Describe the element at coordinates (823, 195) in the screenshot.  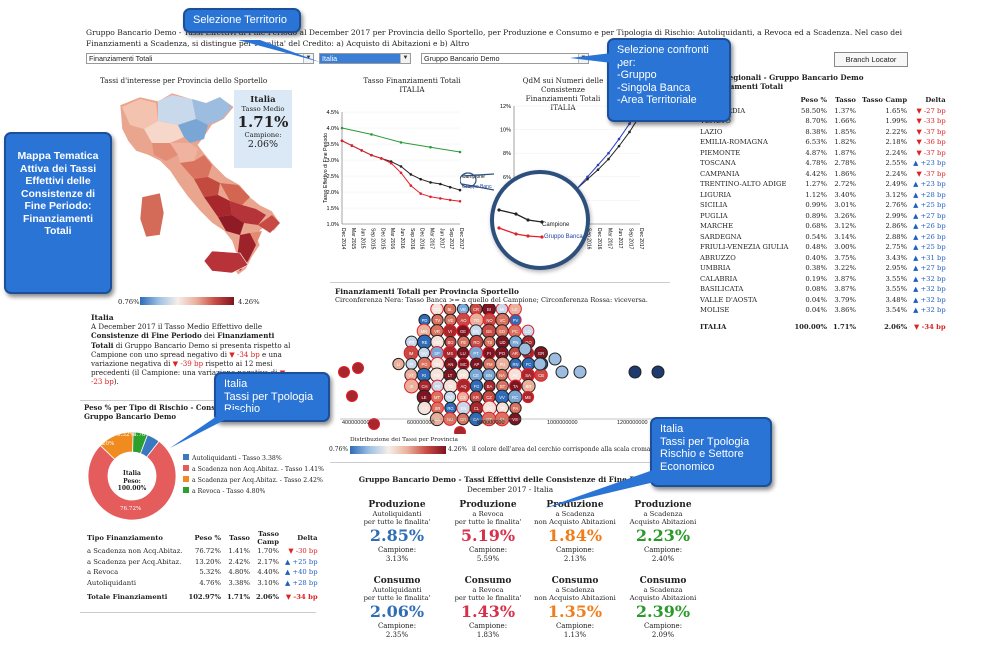
I see `regional-row: LIGURIA 1.12% 3.40% 3.12% ▲ +28 bp` at that location.